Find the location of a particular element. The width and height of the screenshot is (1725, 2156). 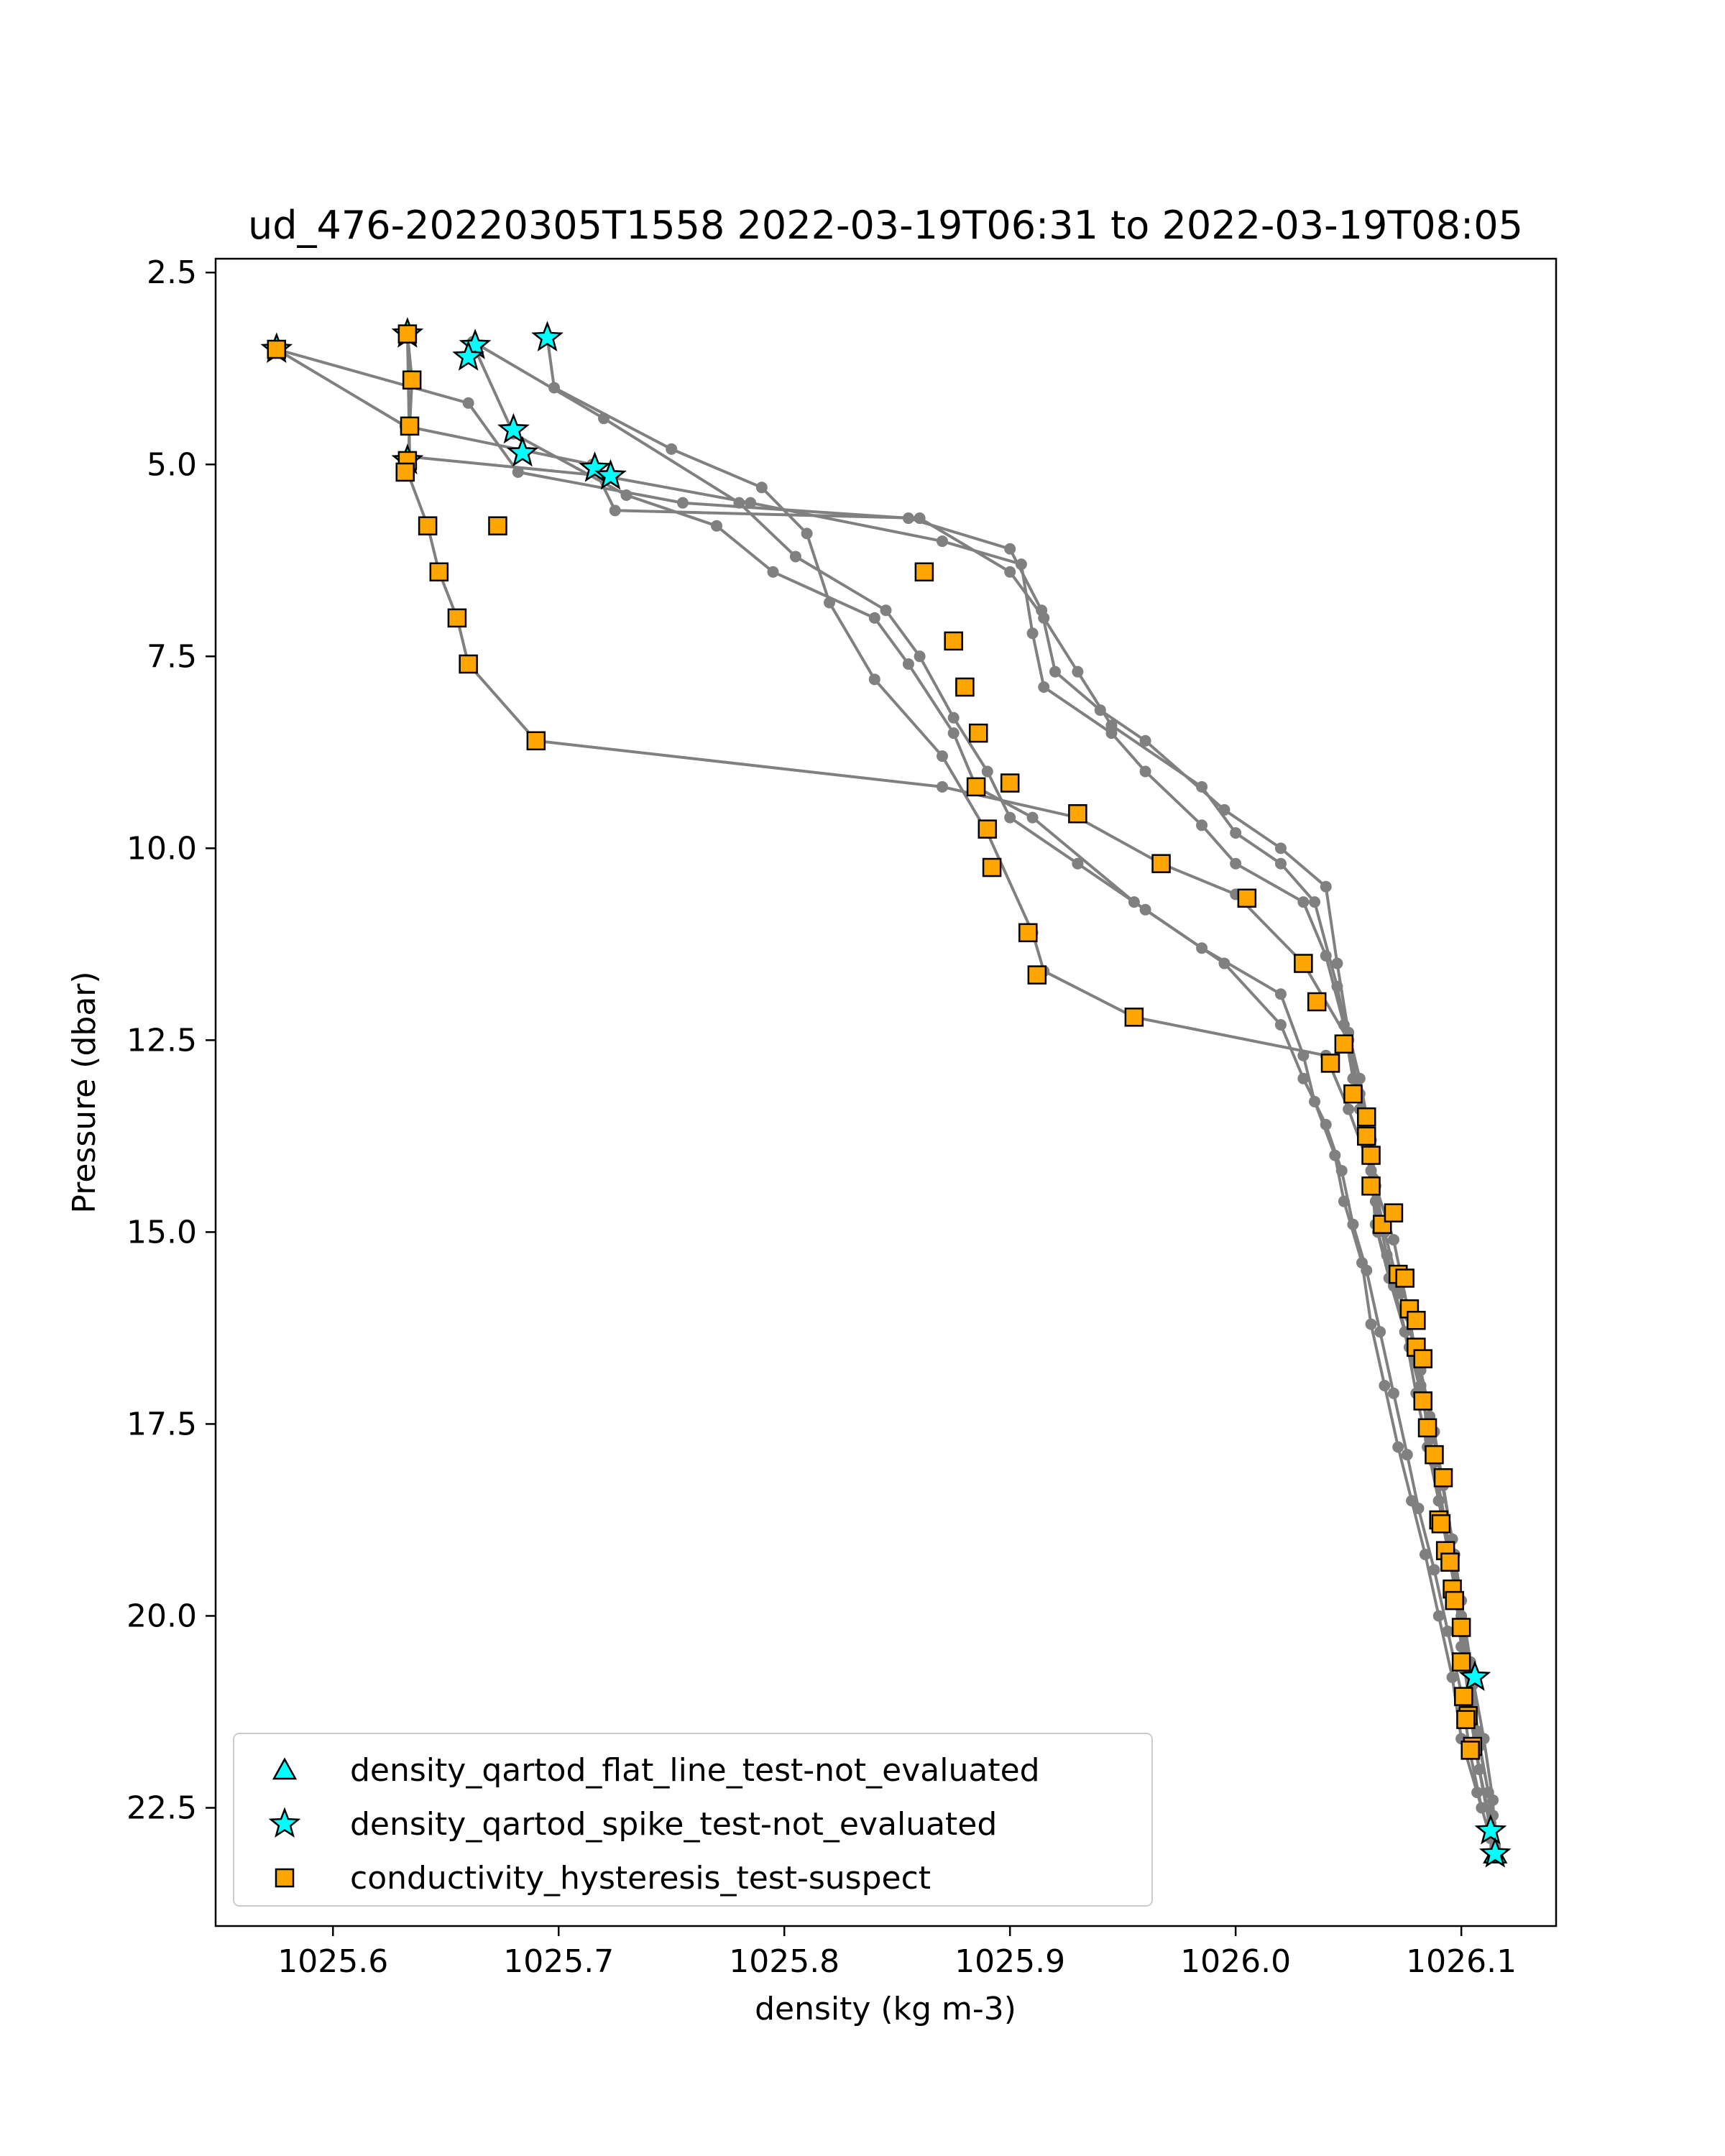

y-tick-label: 7.5 is located at coordinates (172, 656).